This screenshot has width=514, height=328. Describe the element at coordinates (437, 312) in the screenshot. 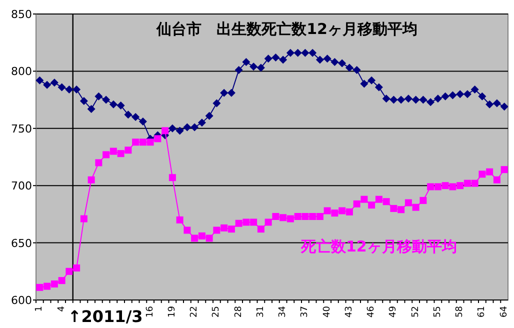

I see `x-tick-label: 55` at that location.